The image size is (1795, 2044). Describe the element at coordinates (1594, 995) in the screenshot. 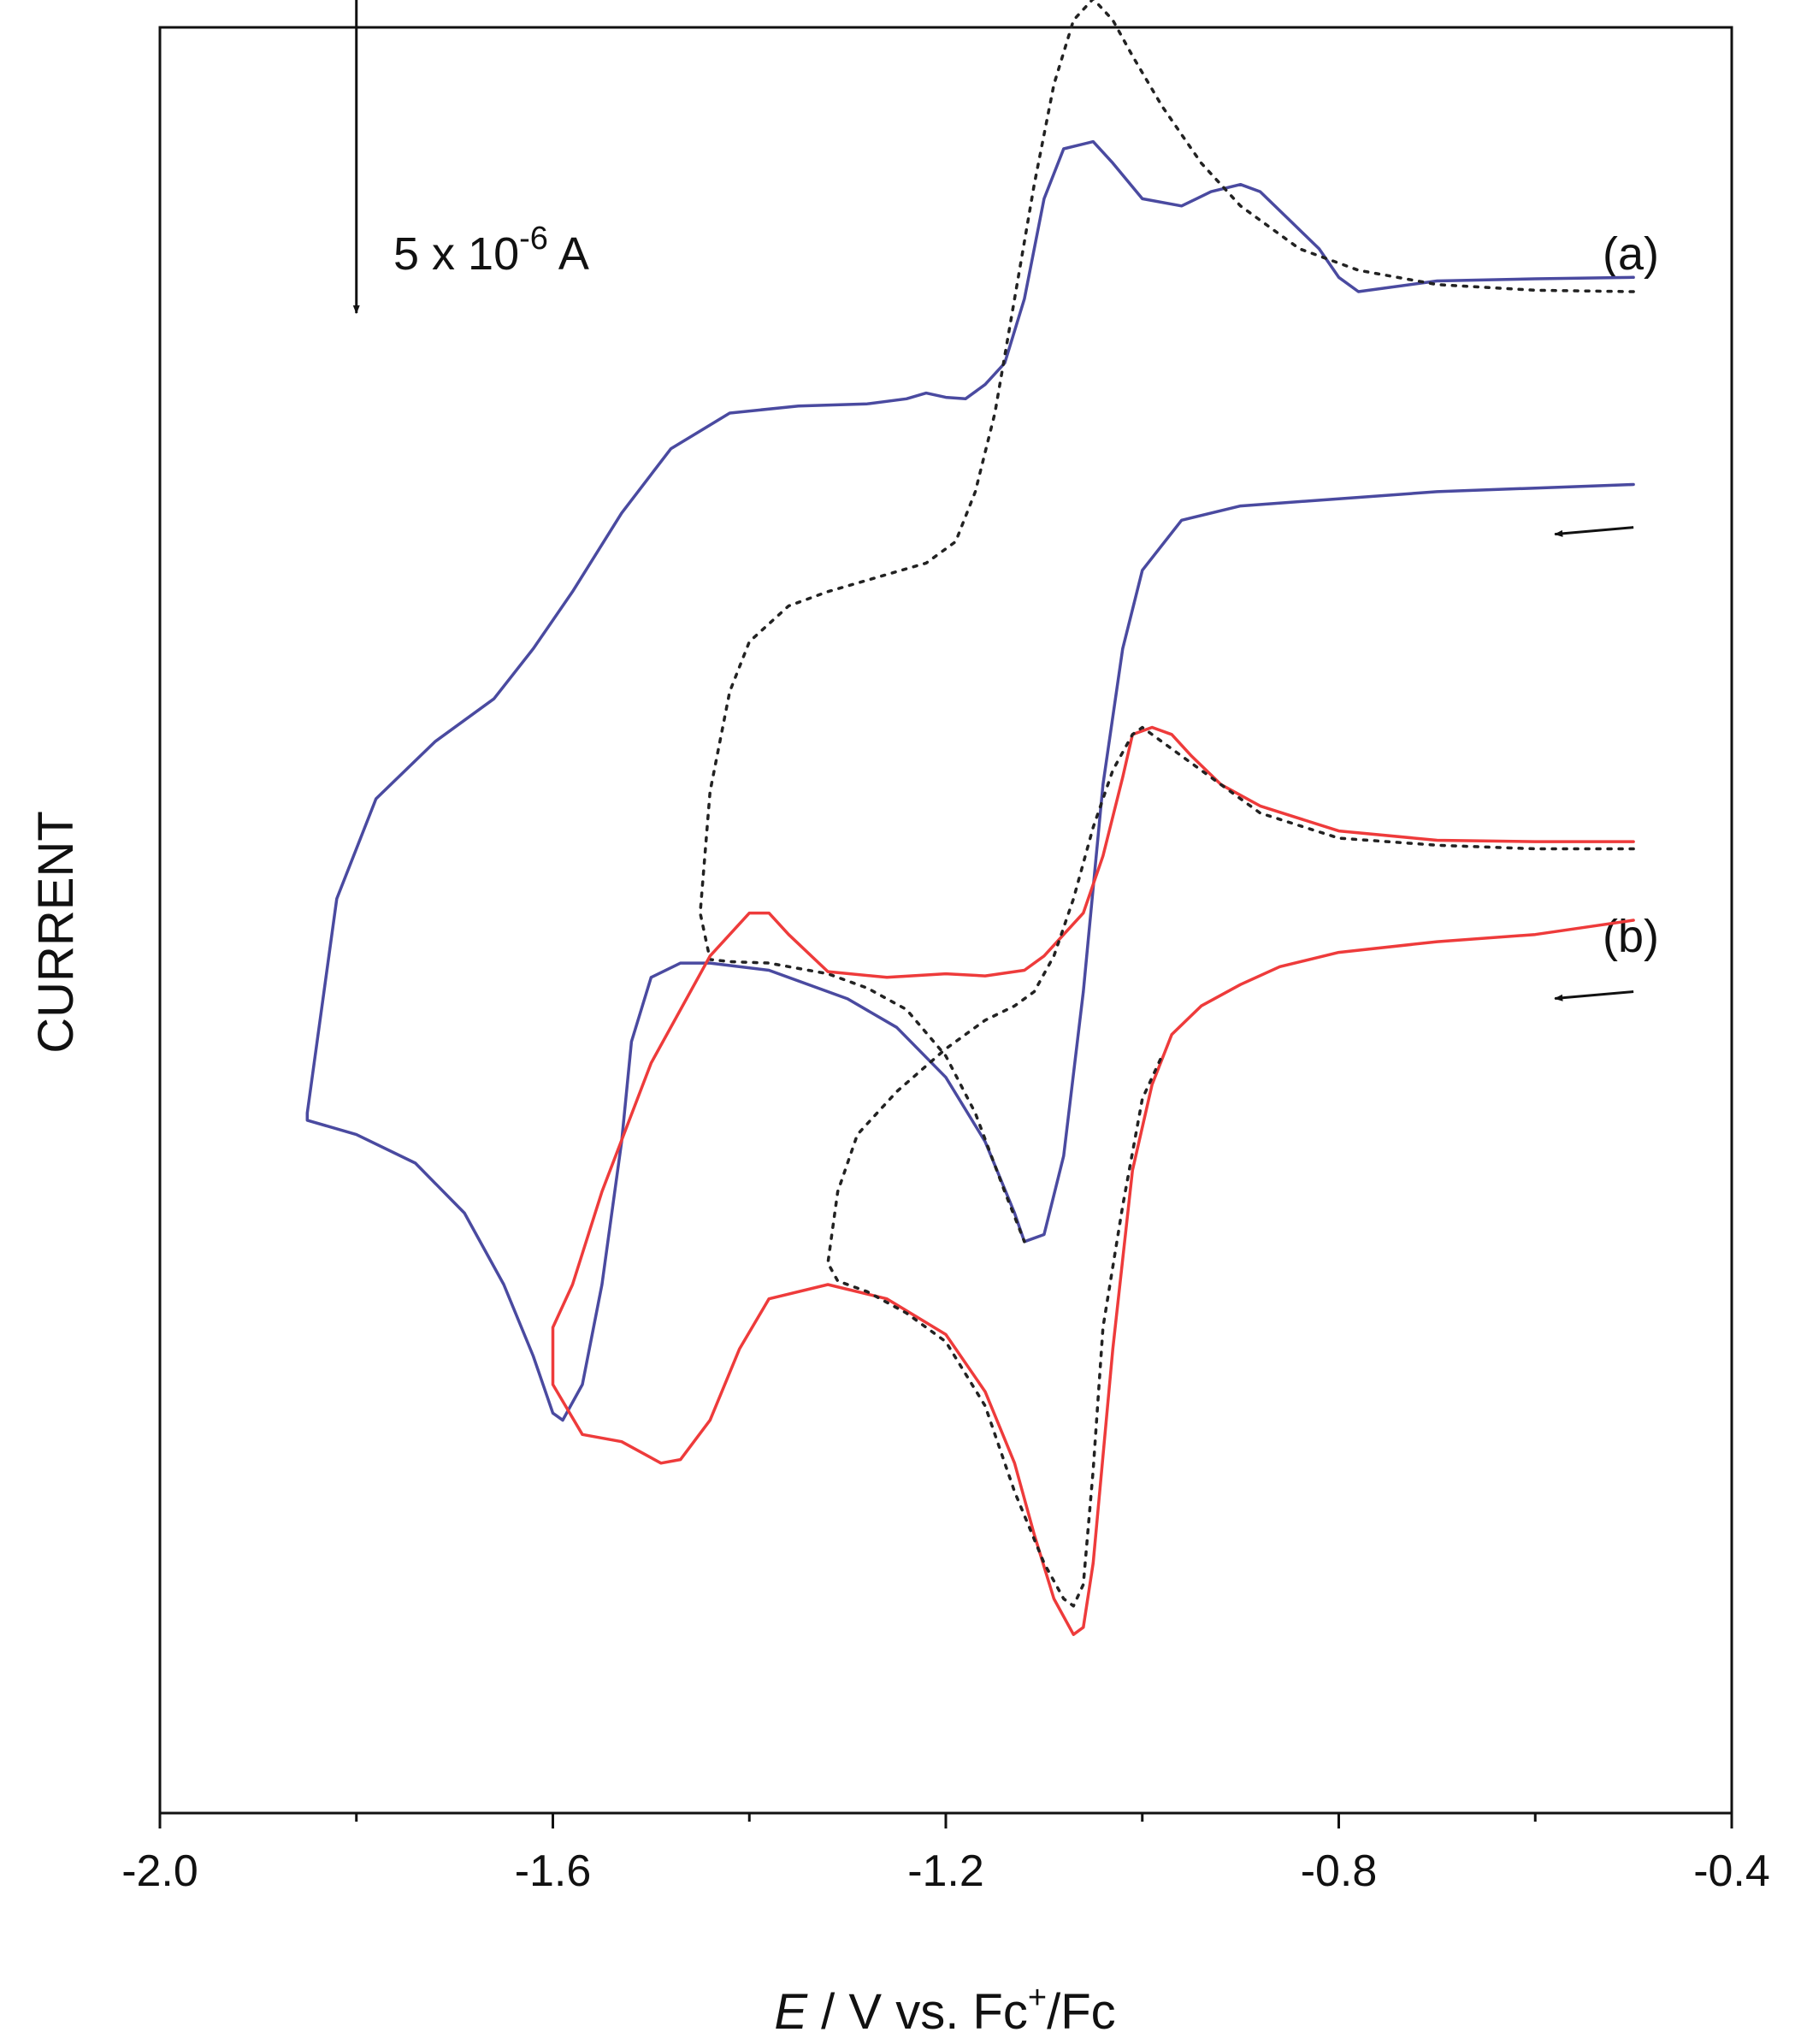

I see `scan-direction-arrow-b` at that location.